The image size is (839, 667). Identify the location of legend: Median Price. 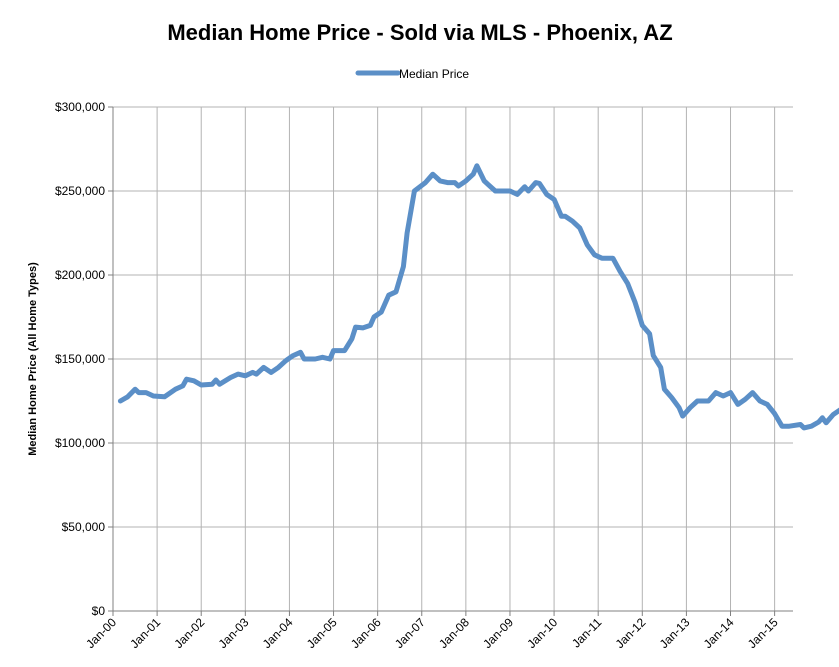
(412, 74).